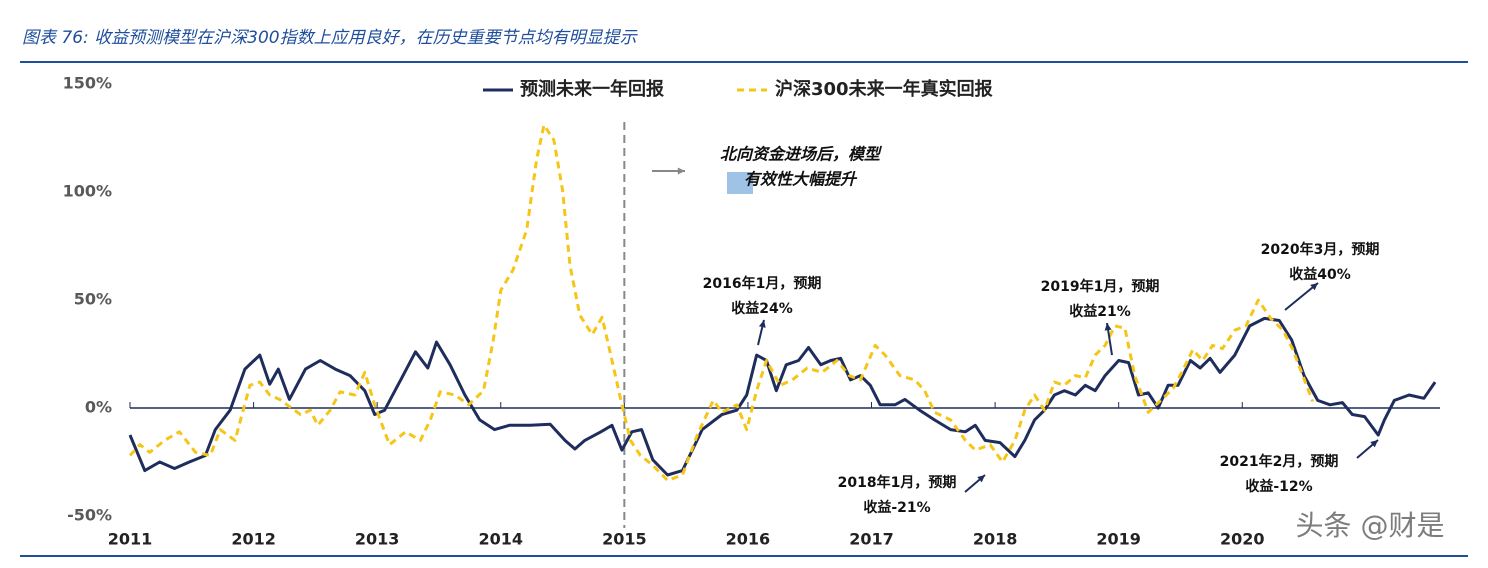  I want to click on y-tick-label: 150%, so click(87, 83).